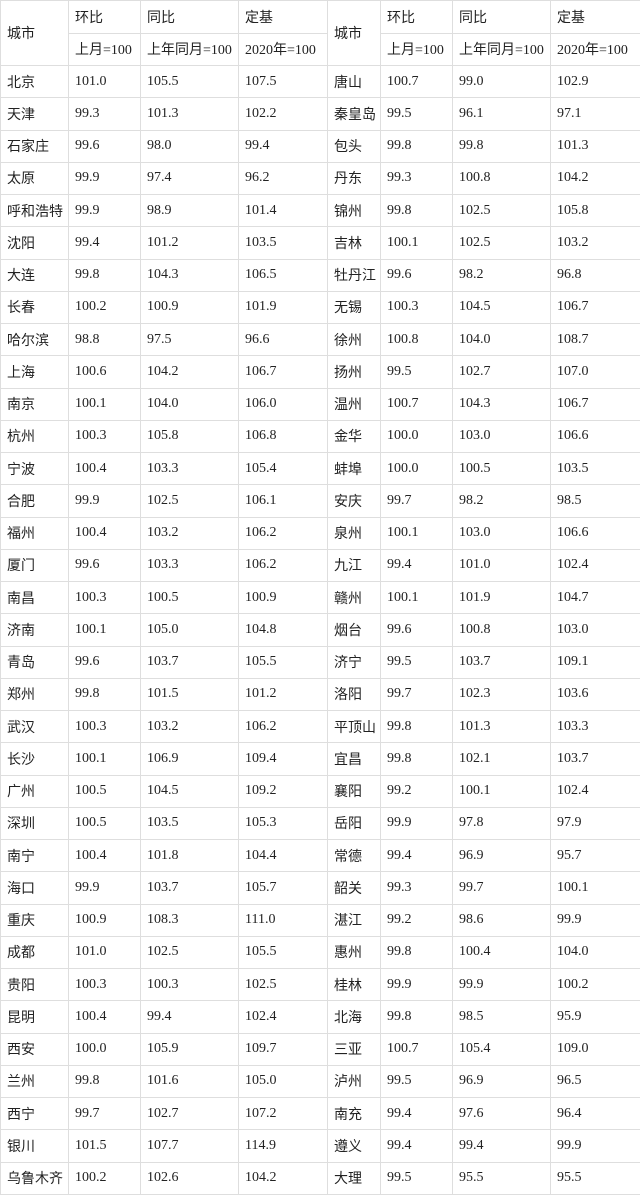 The width and height of the screenshot is (640, 1195). I want to click on header-mom: 环比, so click(417, 17).